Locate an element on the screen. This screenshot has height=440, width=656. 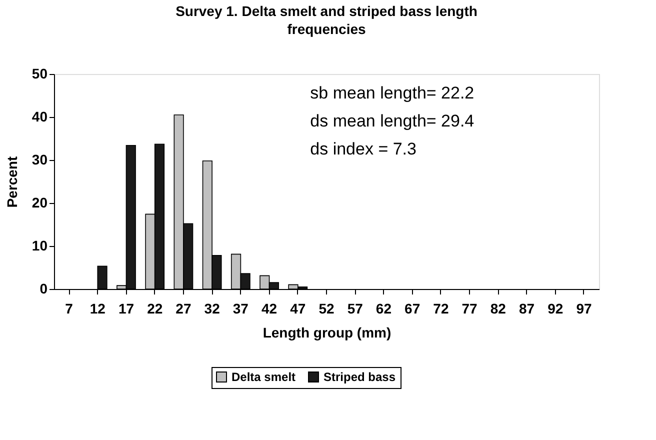
x-tick-label: 37 is located at coordinates (240, 308).